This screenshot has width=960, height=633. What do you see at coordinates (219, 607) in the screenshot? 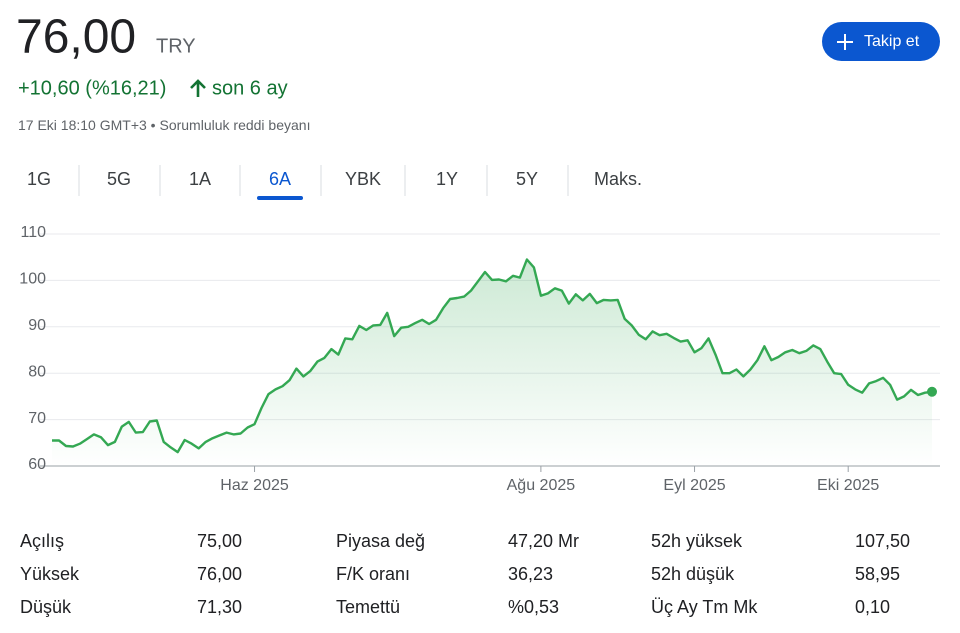
I see `stat-value: 71,30` at bounding box center [219, 607].